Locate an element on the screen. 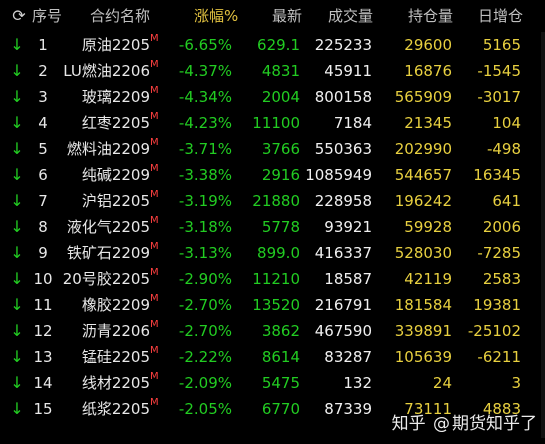 This screenshot has height=444, width=545. last-price: 6770 is located at coordinates (280, 409).